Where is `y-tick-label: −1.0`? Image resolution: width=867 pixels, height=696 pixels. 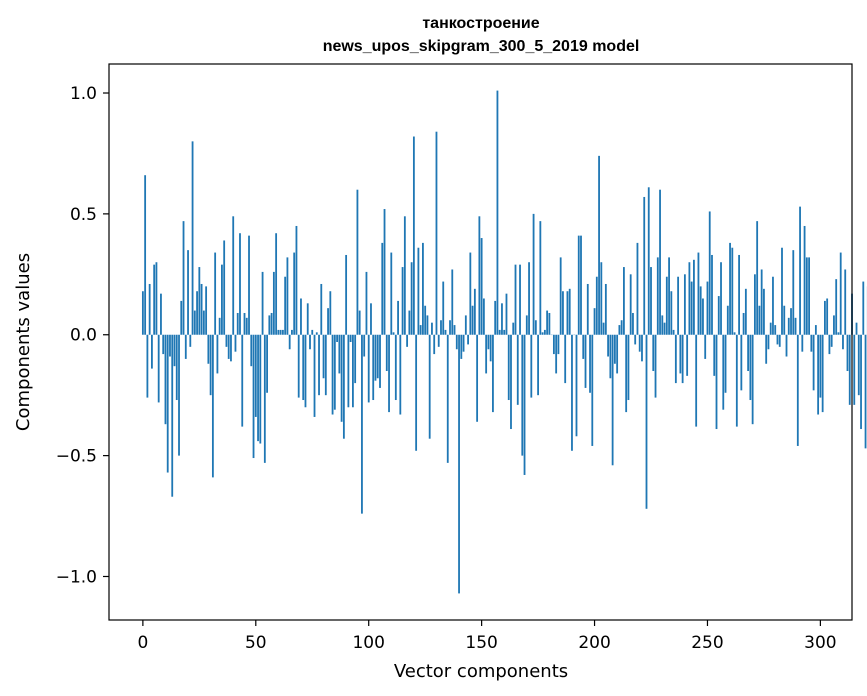
y-tick-label: −1.0 is located at coordinates (76, 577).